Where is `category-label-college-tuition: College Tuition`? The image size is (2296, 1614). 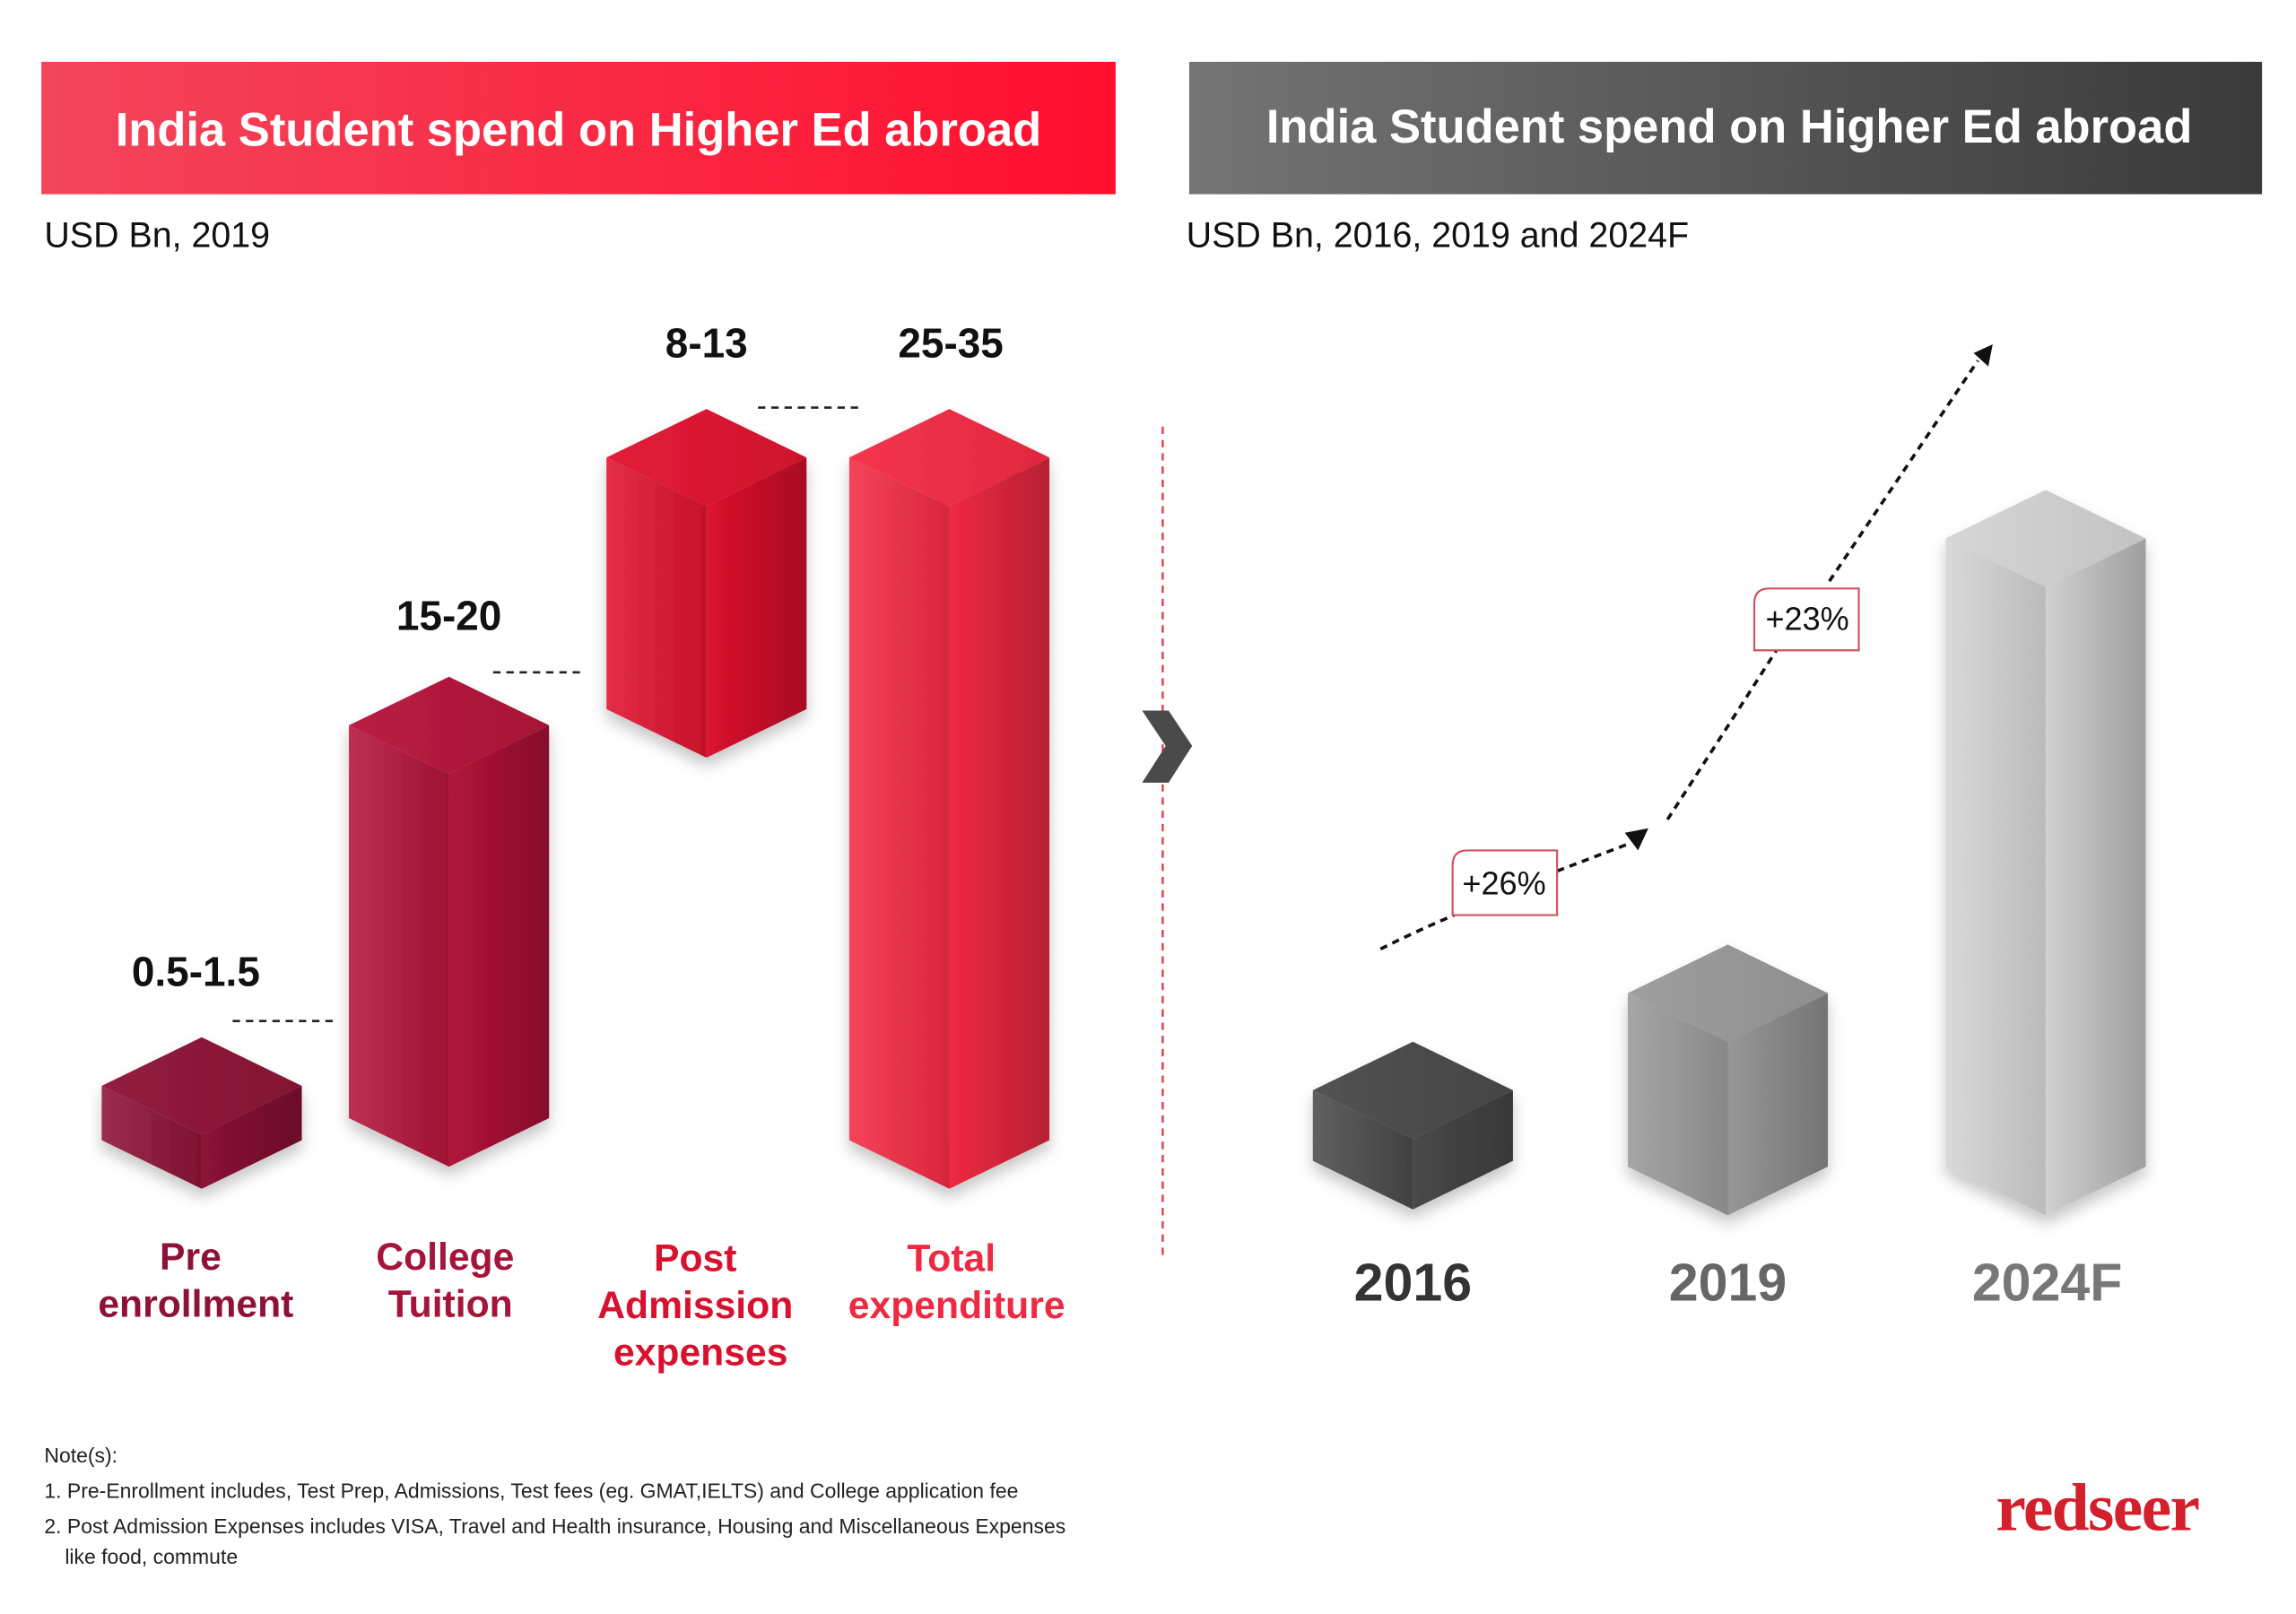
category-label-college-tuition: College Tuition is located at coordinates (450, 1281).